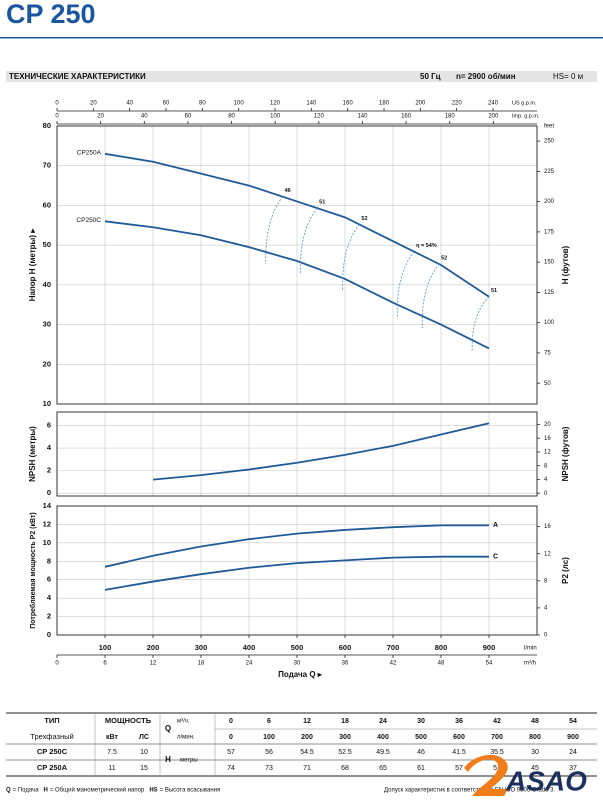 The height and width of the screenshot is (800, 603). What do you see at coordinates (547, 527) in the screenshot?
I see `y2-tick-label: 16` at bounding box center [547, 527].